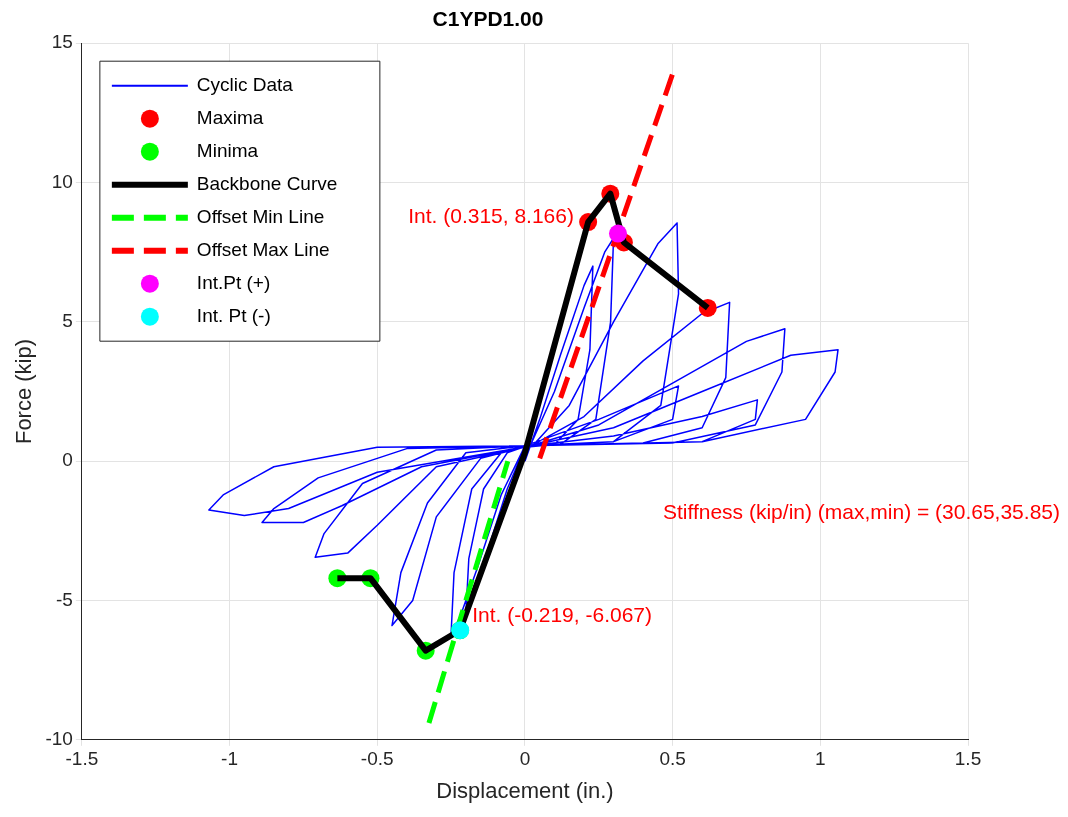 The image size is (1068, 817). I want to click on x-tick-label: -1.5, so click(82, 759).